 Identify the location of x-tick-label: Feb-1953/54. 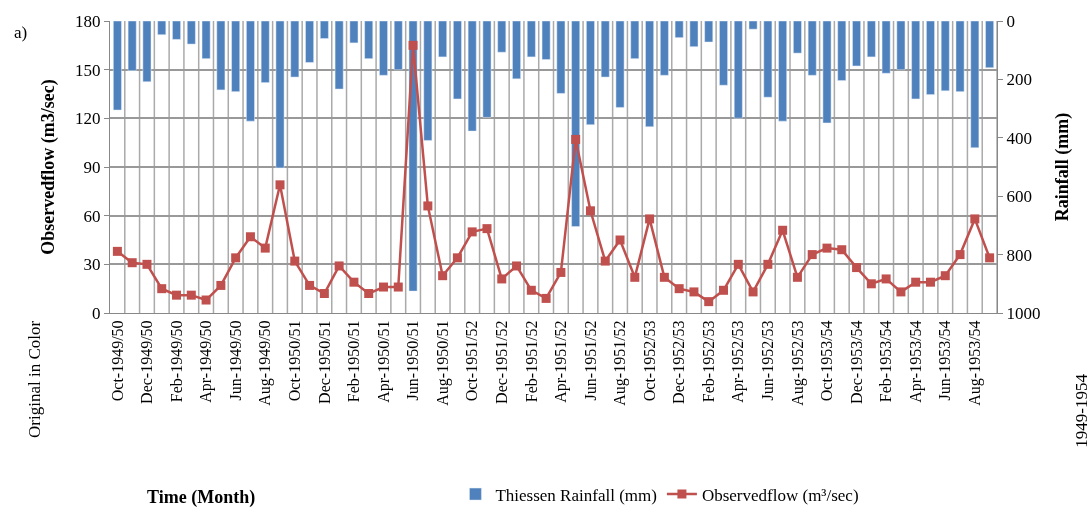
(886, 361).